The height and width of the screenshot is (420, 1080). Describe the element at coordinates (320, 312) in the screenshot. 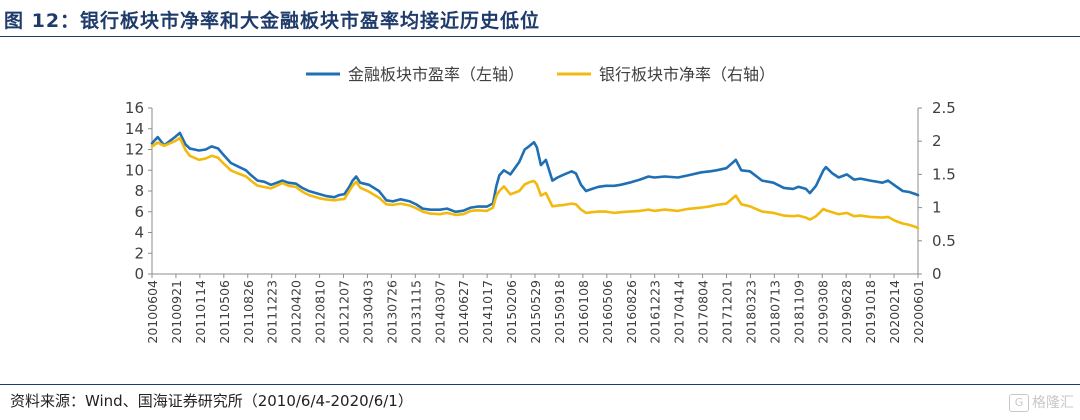

I see `x-tick-label: 20120810` at that location.